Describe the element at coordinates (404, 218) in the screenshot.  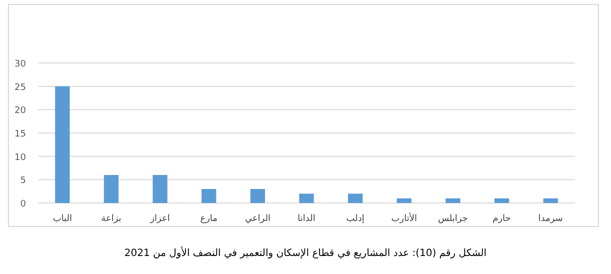
I see `x-tick-label: الأتارب` at that location.